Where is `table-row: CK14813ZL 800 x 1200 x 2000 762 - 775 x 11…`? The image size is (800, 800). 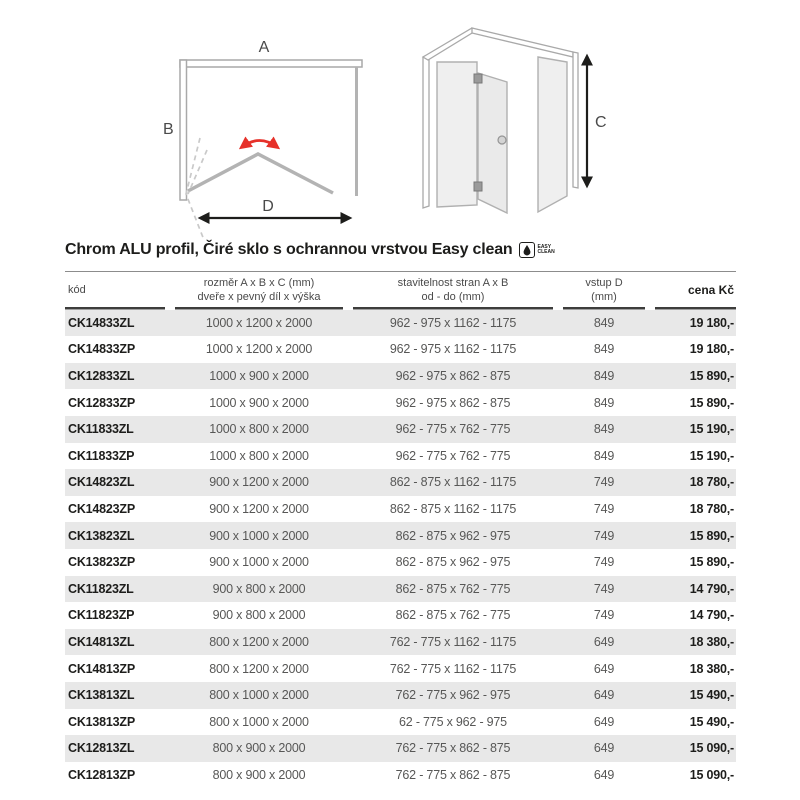
table-row: CK14813ZL 800 x 1200 x 2000 762 - 775 x 11… is located at coordinates (400, 642).